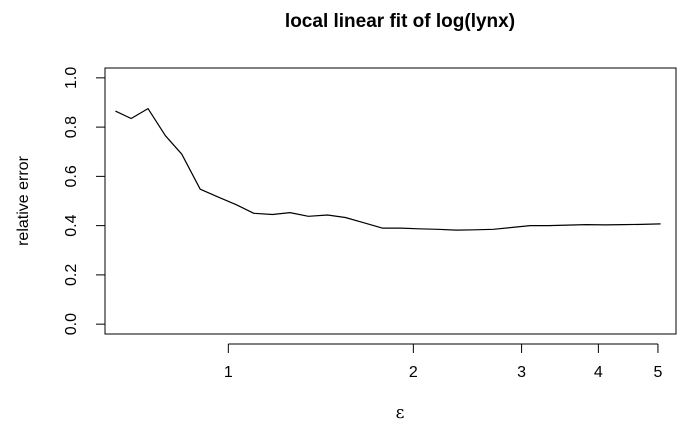  What do you see at coordinates (71, 127) in the screenshot?
I see `y-tick-label: 0.8` at bounding box center [71, 127].